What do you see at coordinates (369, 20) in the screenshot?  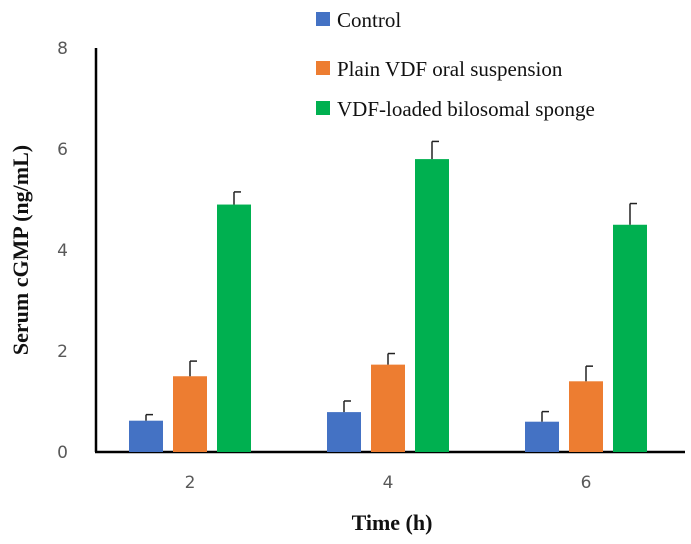 I see `legend-label-control: Control` at bounding box center [369, 20].